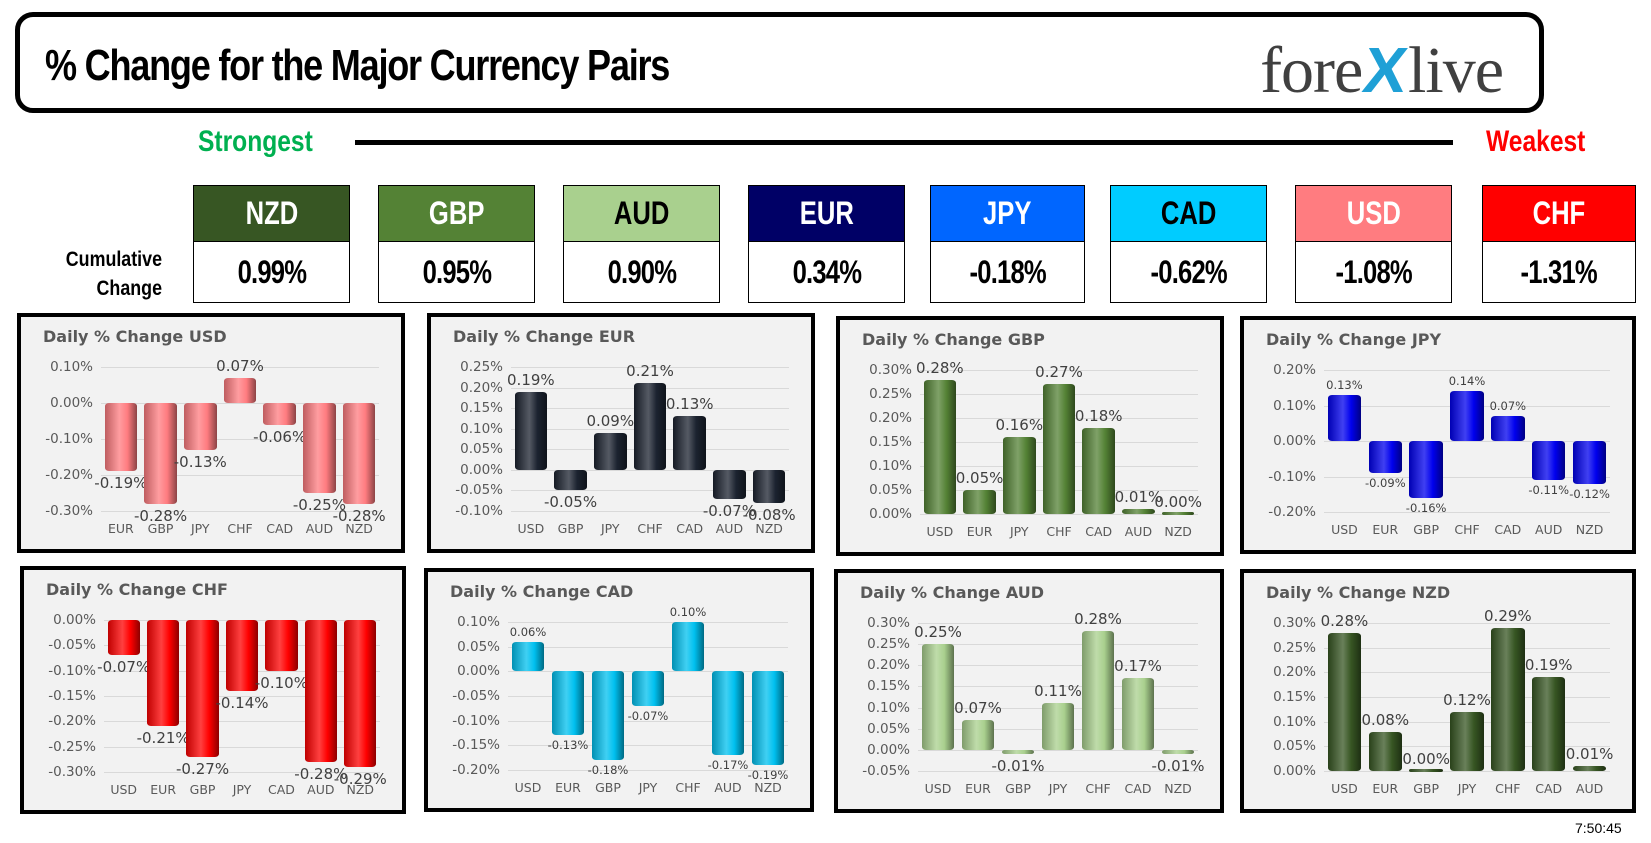 The height and width of the screenshot is (843, 1651). I want to click on data-label: -0.29%, so click(360, 778).